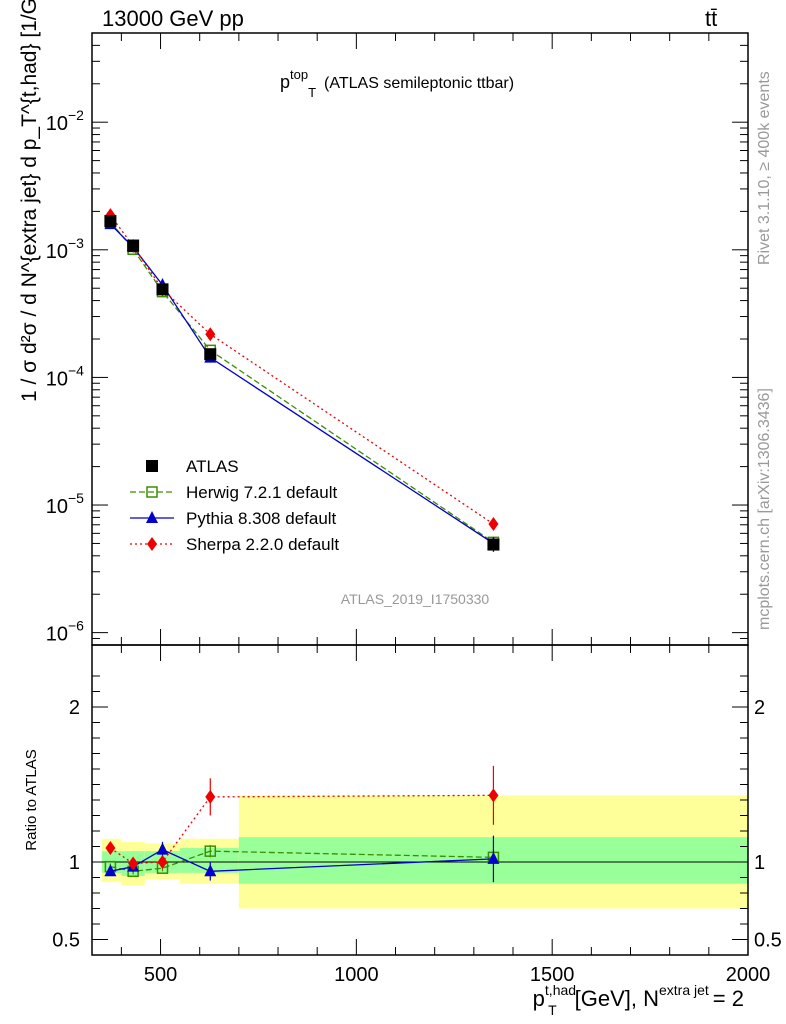 The height and width of the screenshot is (1024, 786). I want to click on plot-title-sup: top, so click(299, 74).